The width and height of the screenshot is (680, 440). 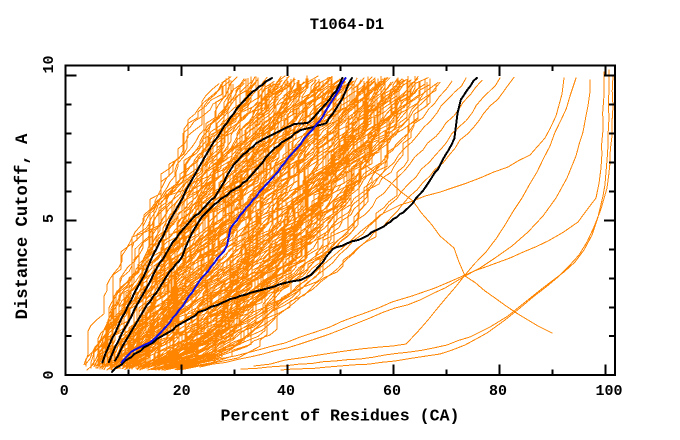 I want to click on svg-text: T1064-D1, so click(x=347, y=25).